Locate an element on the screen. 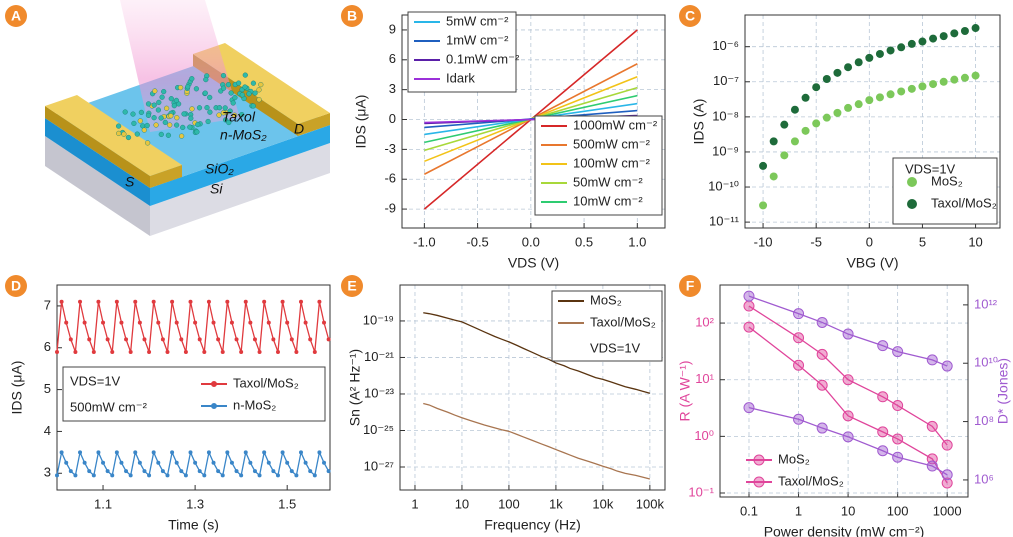 The image size is (1013, 537). legend-label: 100mW cm⁻² is located at coordinates (612, 162).